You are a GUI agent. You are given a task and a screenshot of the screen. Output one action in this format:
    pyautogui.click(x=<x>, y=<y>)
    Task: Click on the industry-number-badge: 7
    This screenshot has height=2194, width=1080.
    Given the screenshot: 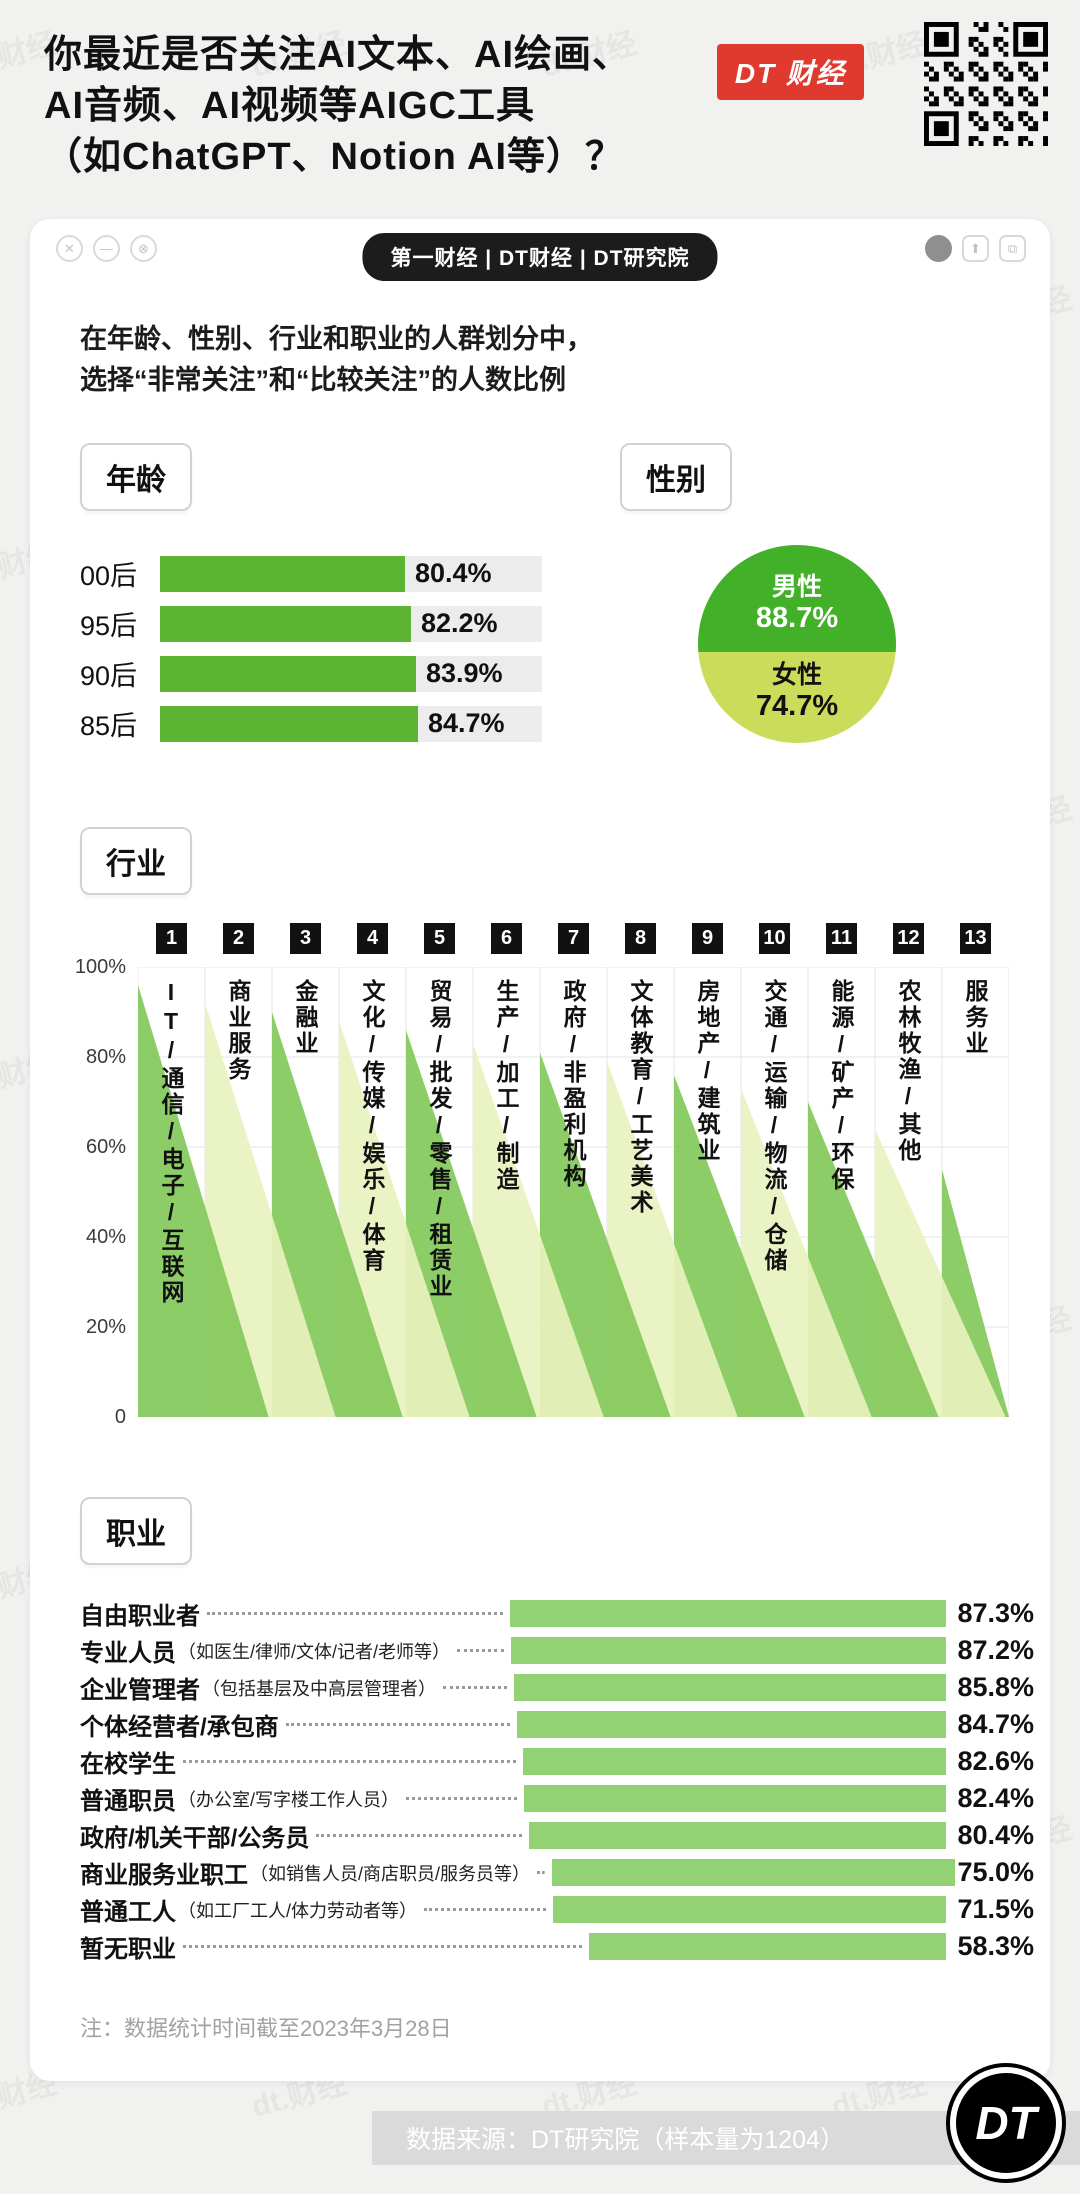 What is the action you would take?
    pyautogui.click(x=573, y=938)
    